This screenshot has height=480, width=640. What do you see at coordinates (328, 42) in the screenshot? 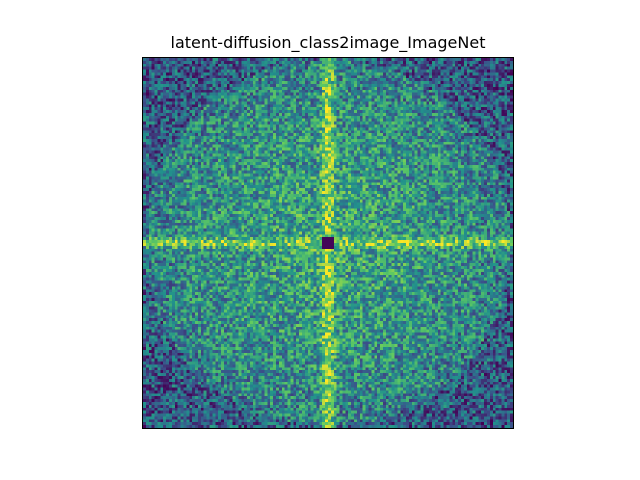
I see `chart-title: latent-diffusion_class2image_ImageNet` at bounding box center [328, 42].